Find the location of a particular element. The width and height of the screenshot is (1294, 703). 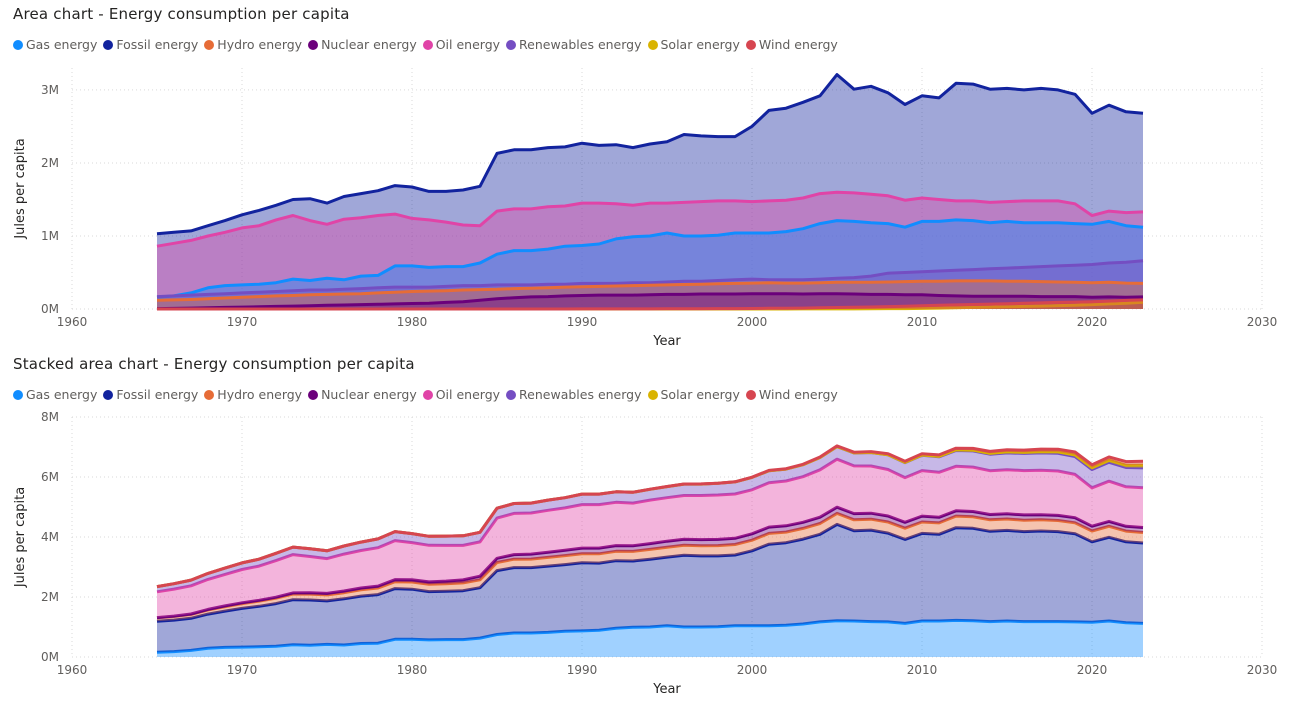

line-wind-energy is located at coordinates (650, 304).